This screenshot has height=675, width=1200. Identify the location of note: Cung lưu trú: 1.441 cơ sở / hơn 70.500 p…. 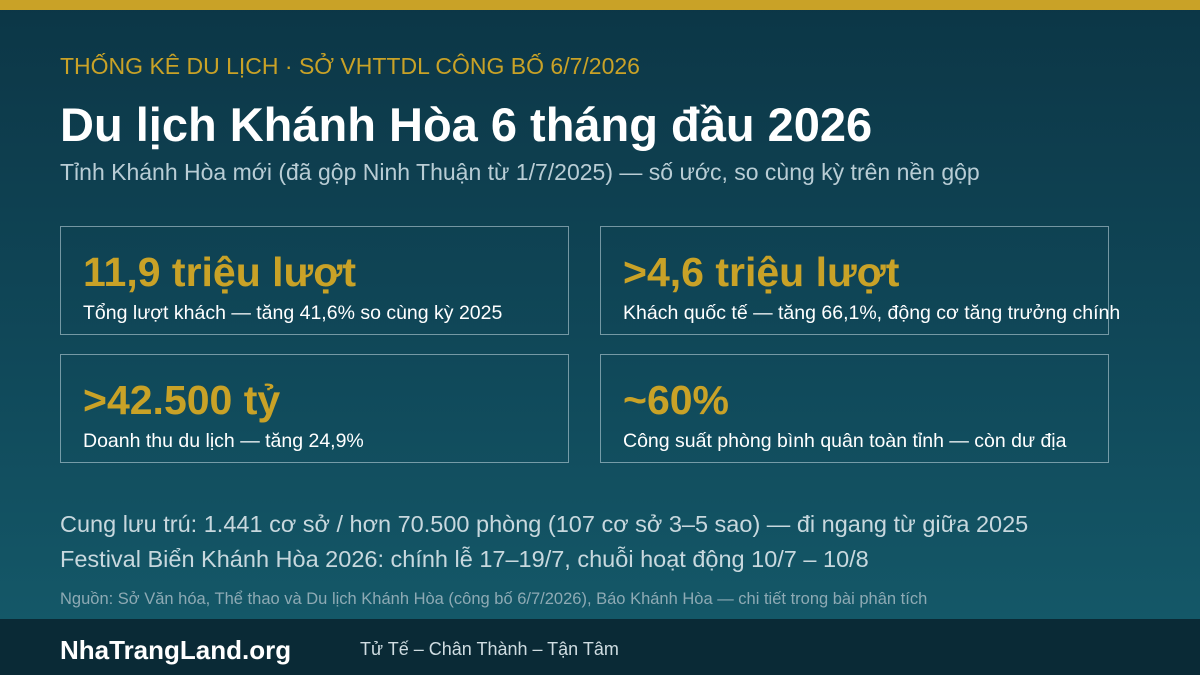
(544, 524).